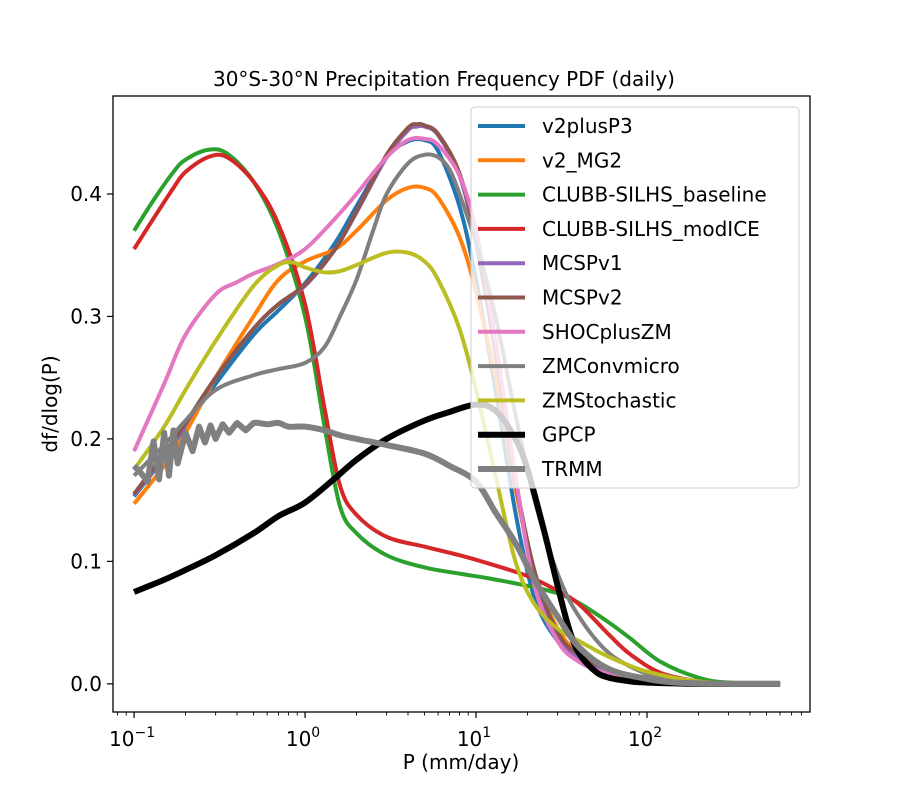  I want to click on legend-item-shocpluszm: SHOCplusZM, so click(575, 332).